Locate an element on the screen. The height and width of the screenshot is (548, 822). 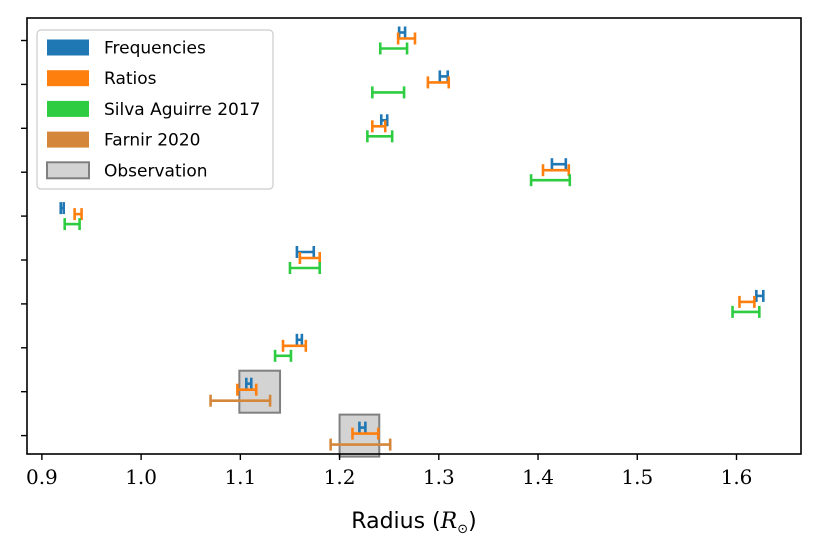
legend-frame is located at coordinates (155, 109).